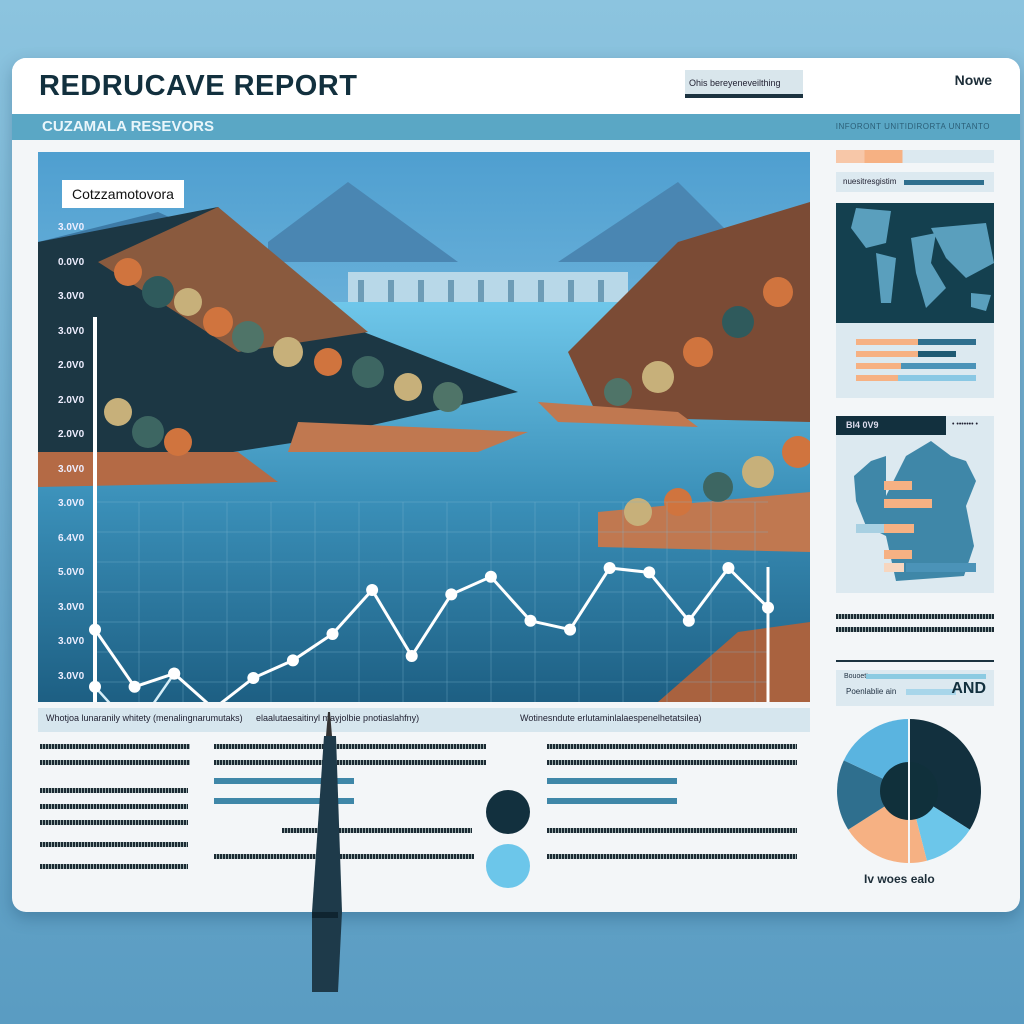  I want to click on region-panel: BI4 0V9 • ••••••• •, so click(915, 504).